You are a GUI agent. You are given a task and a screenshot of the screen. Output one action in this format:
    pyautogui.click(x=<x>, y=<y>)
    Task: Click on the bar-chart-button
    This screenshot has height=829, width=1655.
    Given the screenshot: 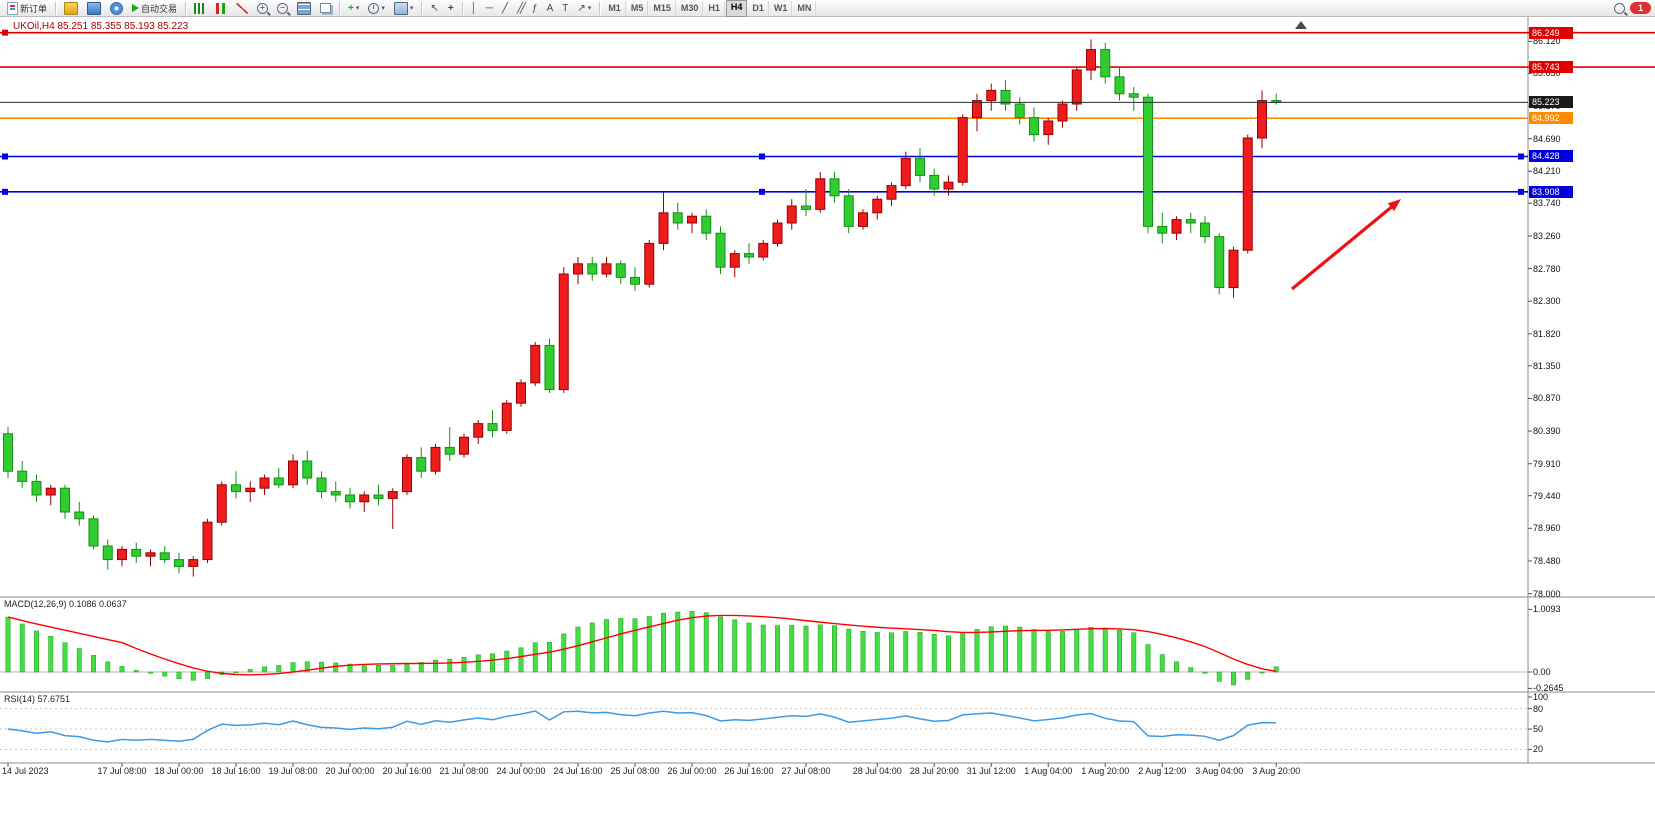 What is the action you would take?
    pyautogui.click(x=200, y=8)
    